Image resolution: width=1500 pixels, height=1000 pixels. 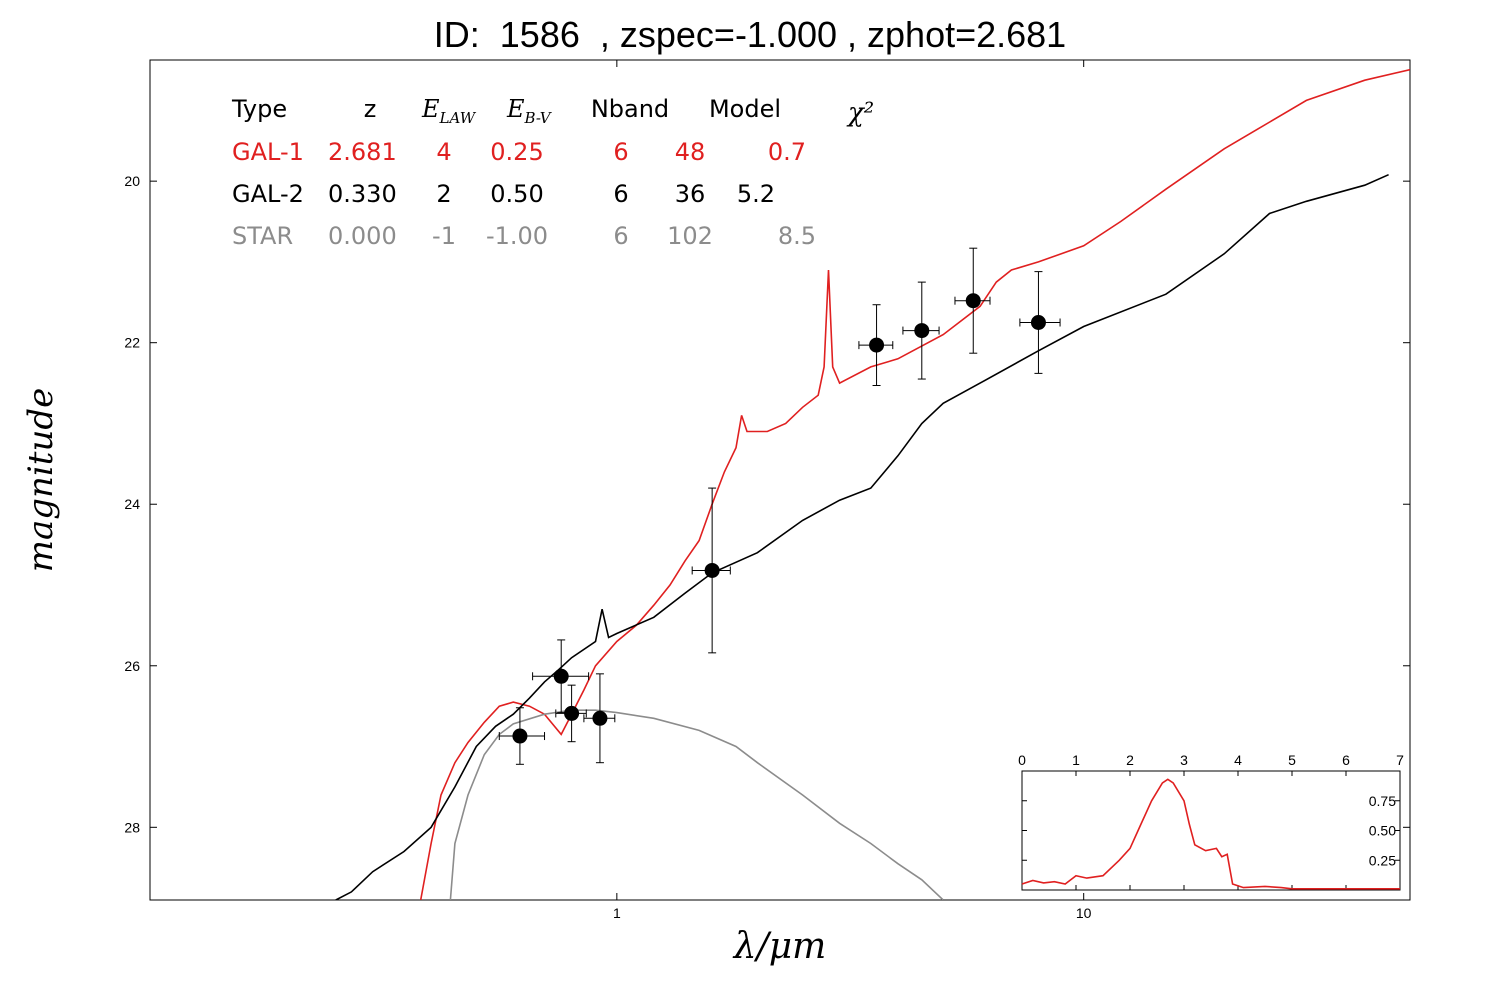 I want to click on table-cell: -1, so click(x=444, y=236).